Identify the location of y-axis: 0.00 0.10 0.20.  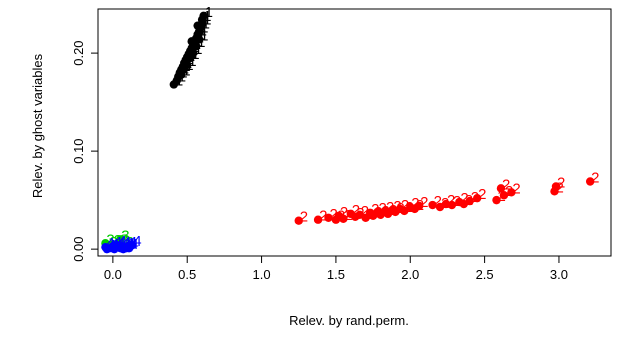
(85, 151).